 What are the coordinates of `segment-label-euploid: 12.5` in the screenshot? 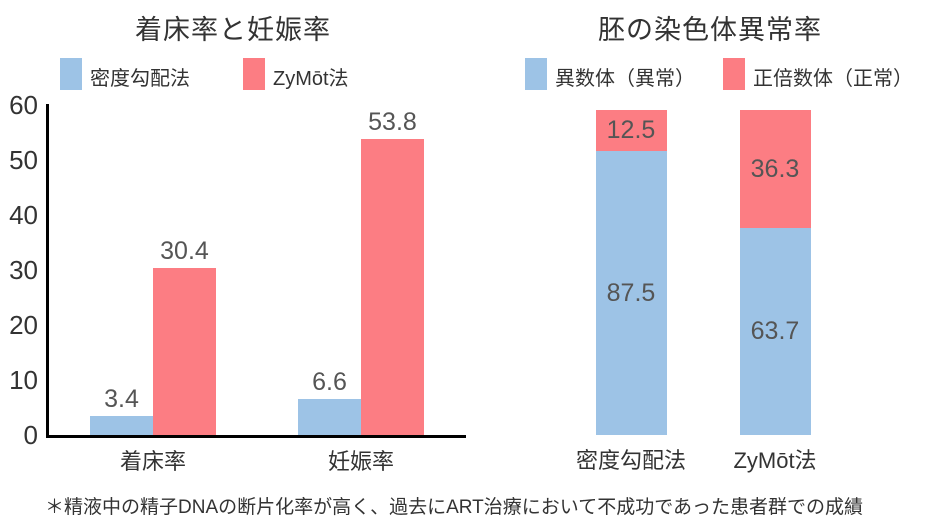 It's located at (631, 130).